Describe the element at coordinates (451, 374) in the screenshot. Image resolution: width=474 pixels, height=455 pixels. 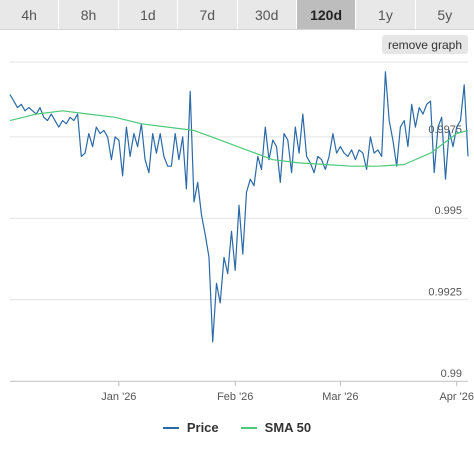
I see `y-tick-label: 0.99` at that location.